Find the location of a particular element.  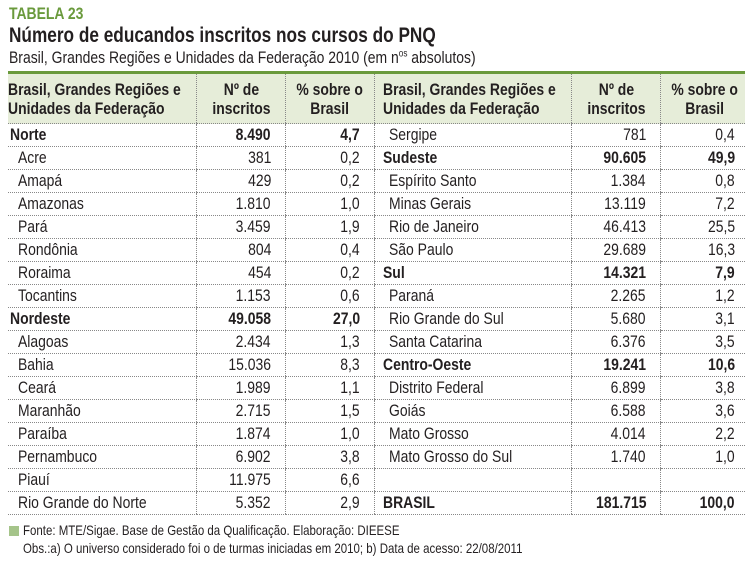

table-row: Piauí 11.975 6,6 is located at coordinates (376, 480).